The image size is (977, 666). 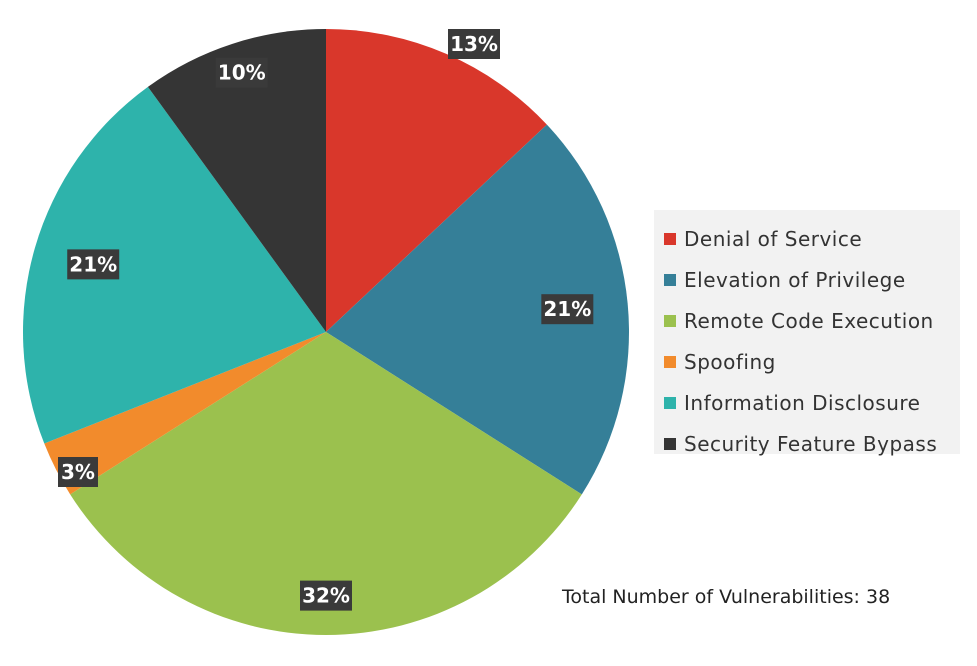 I want to click on pie-label-text: 10%, so click(x=242, y=73).